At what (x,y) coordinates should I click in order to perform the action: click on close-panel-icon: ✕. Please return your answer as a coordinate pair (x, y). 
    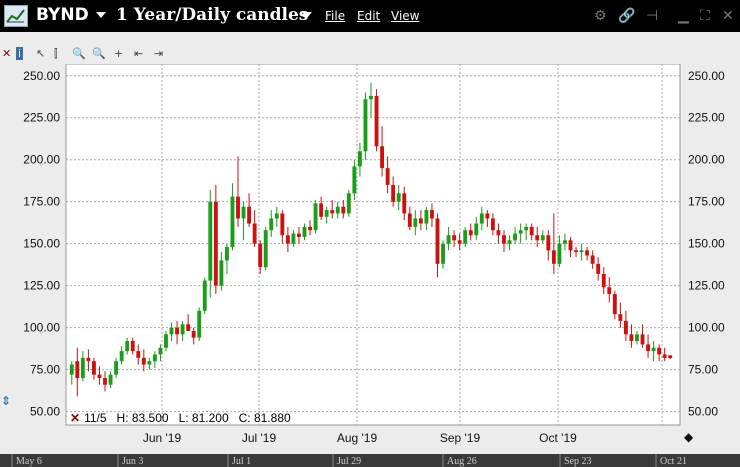
    Looking at the image, I should click on (7, 53).